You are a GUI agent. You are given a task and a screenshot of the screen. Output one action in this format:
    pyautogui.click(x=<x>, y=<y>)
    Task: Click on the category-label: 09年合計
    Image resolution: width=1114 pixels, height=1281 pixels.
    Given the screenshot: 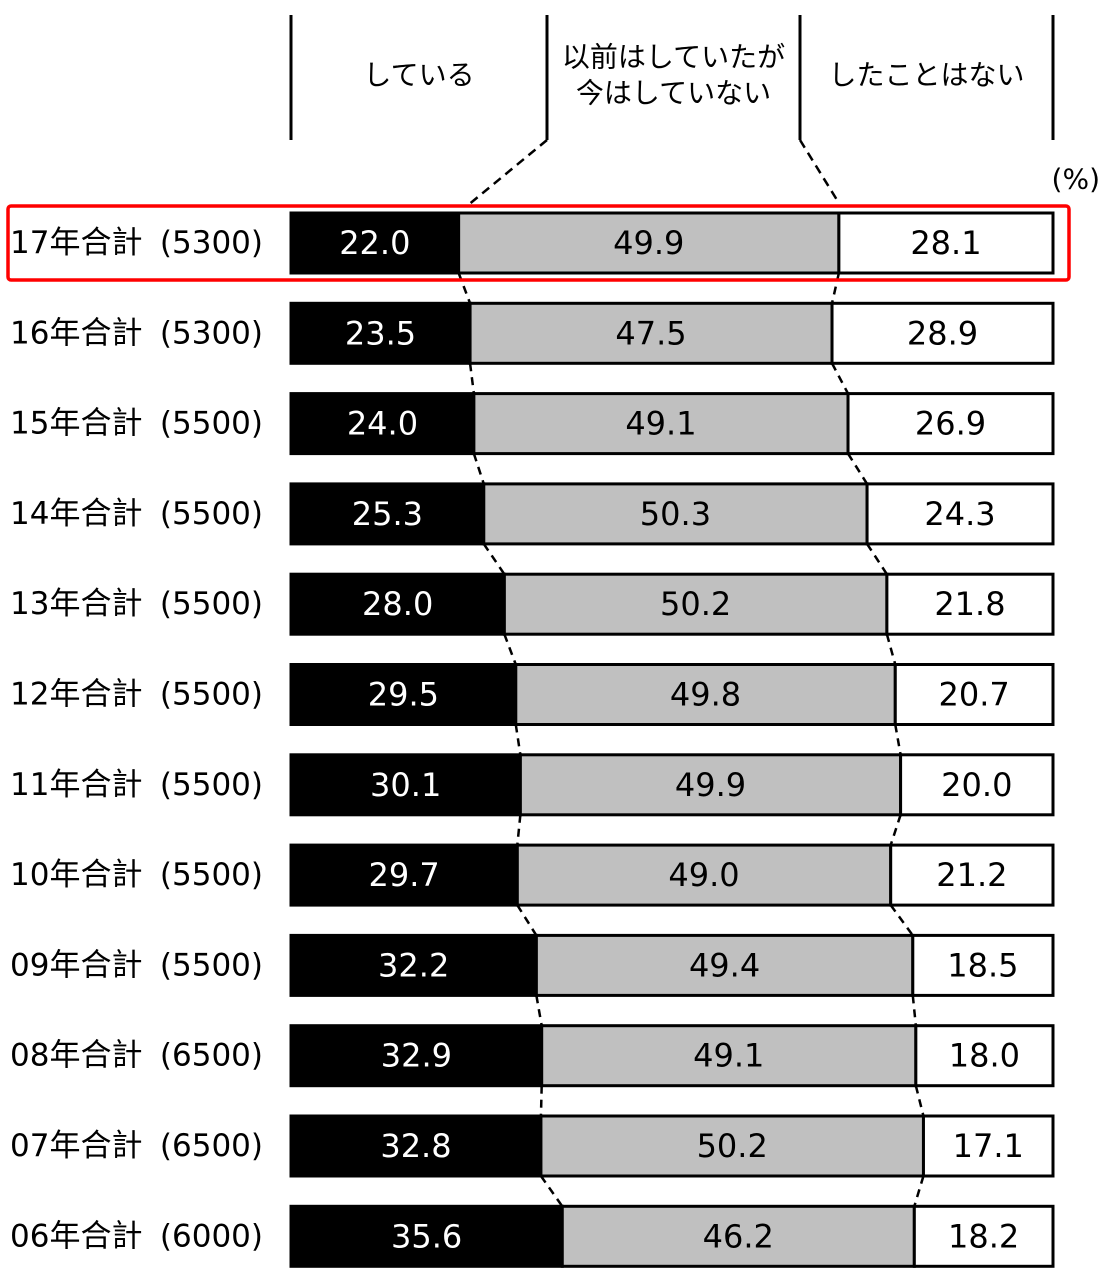 What is the action you would take?
    pyautogui.click(x=76, y=965)
    